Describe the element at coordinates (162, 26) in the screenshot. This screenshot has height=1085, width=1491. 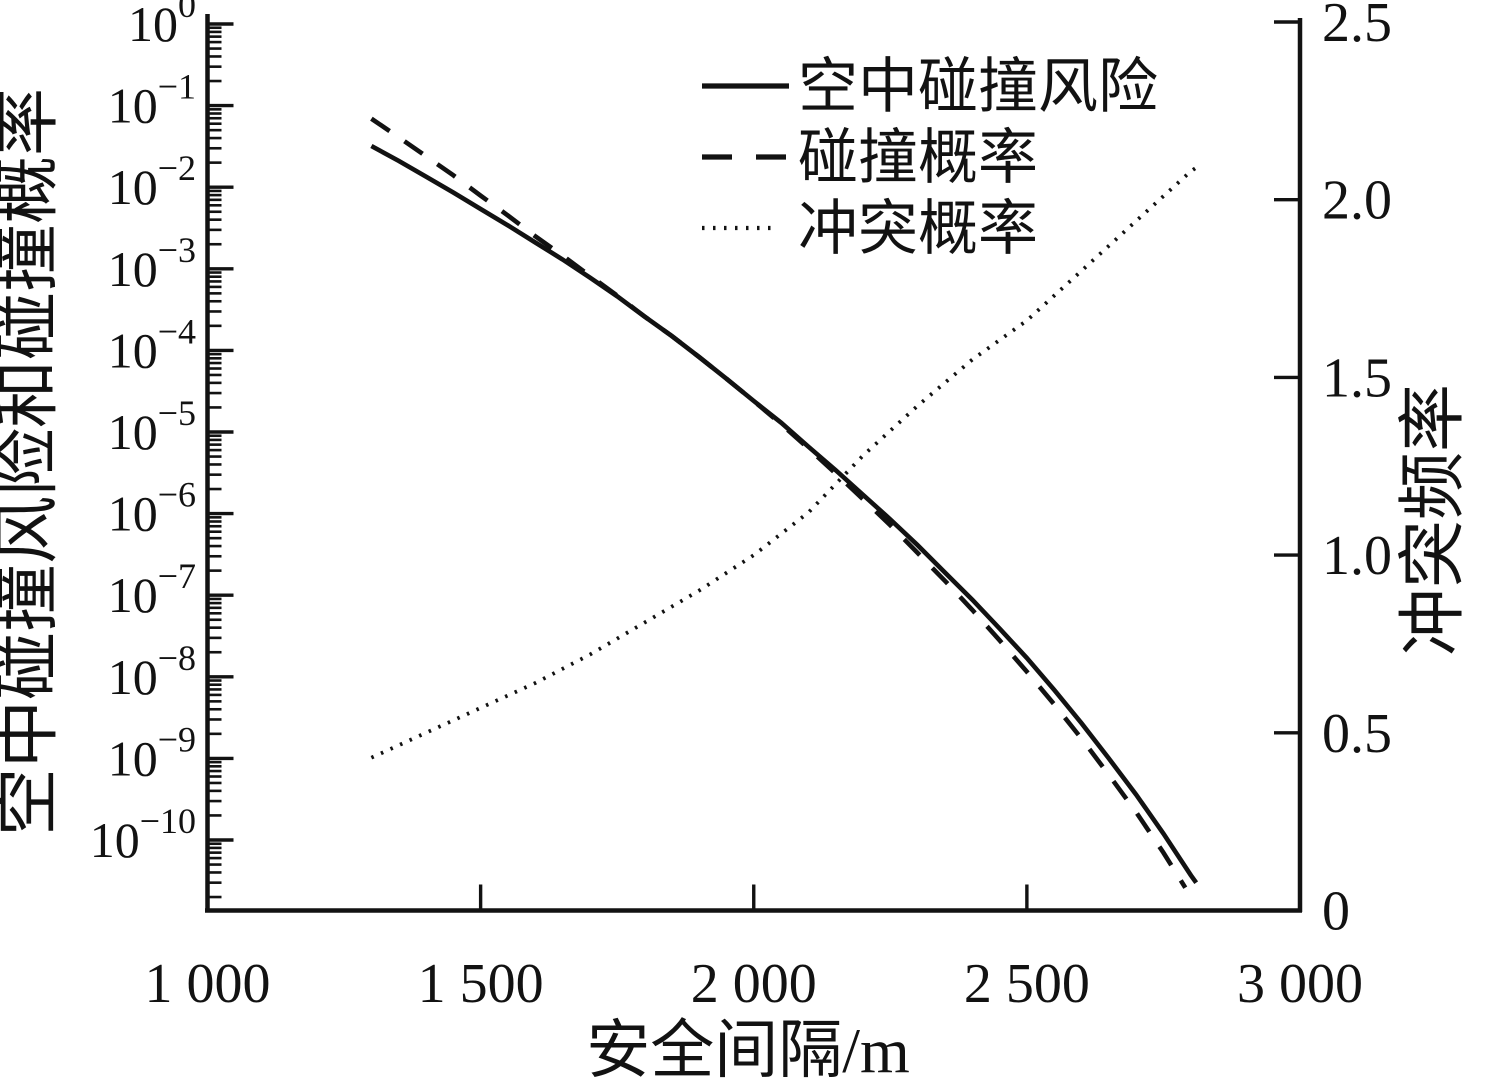
I see `left-axis-tick-label: 100` at that location.